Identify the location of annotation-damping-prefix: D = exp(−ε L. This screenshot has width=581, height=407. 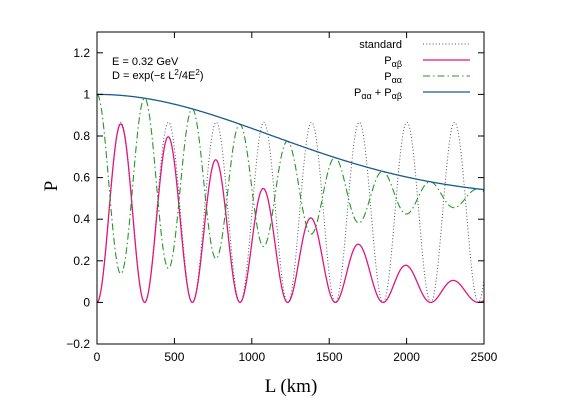
(143, 76).